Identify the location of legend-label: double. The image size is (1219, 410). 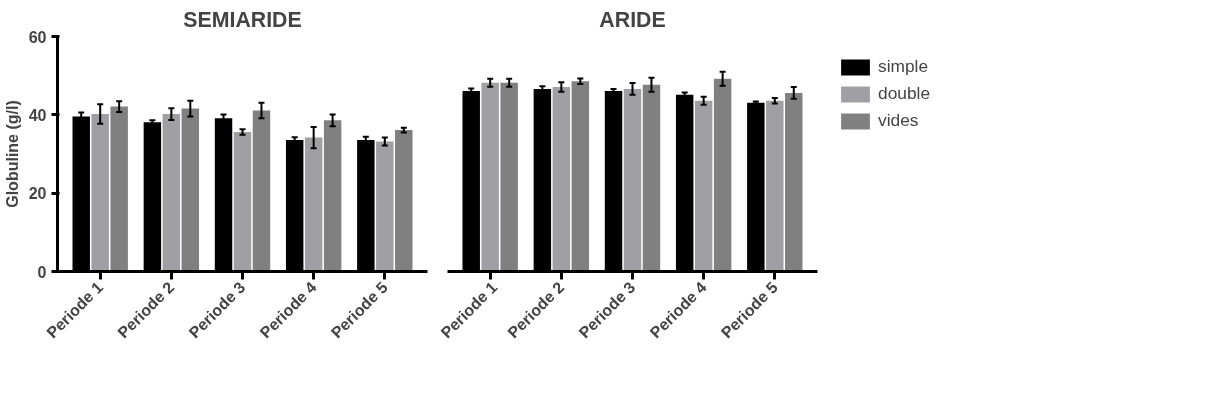
(904, 93).